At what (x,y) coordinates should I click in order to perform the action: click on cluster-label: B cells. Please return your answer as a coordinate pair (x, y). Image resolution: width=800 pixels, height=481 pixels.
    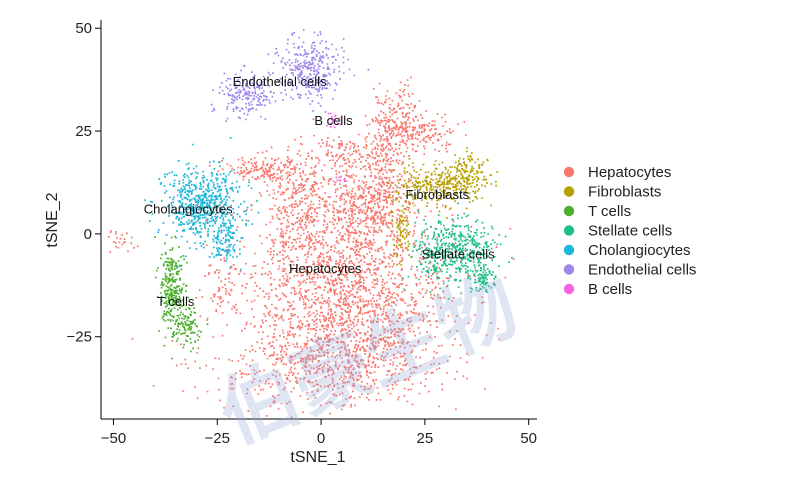
    Looking at the image, I should click on (333, 120).